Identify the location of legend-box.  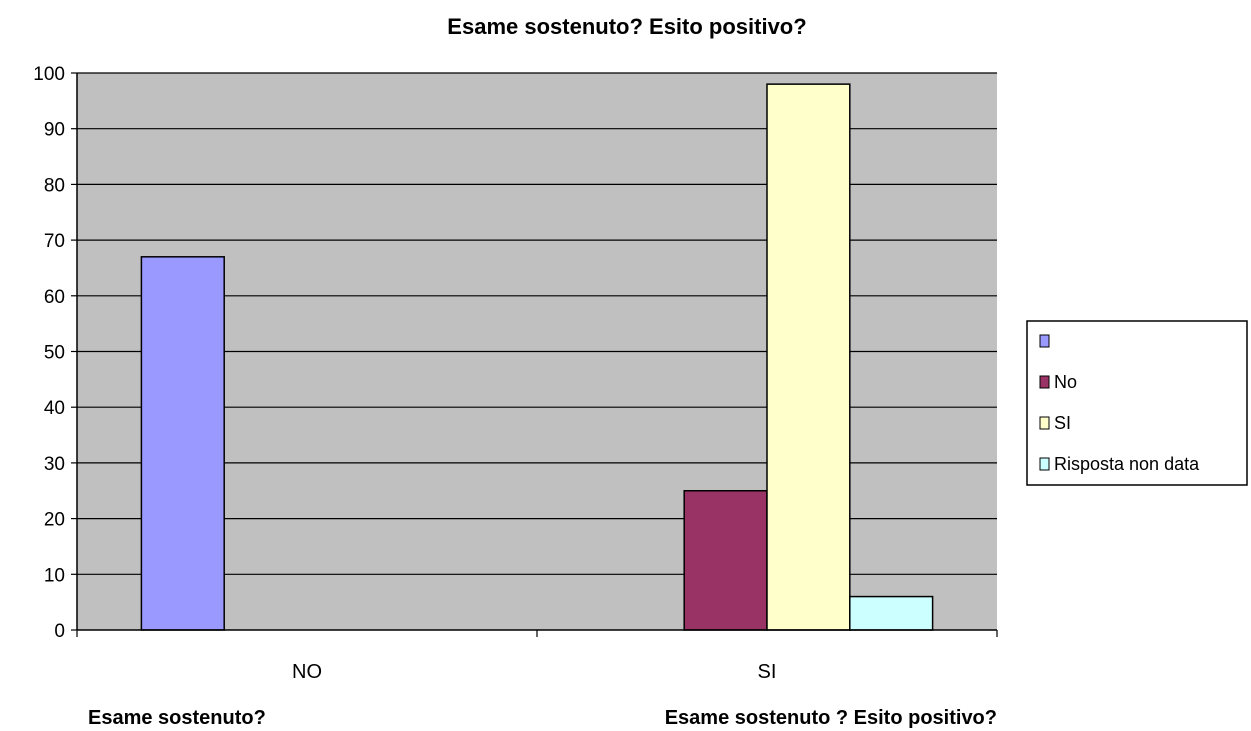
(1137, 403).